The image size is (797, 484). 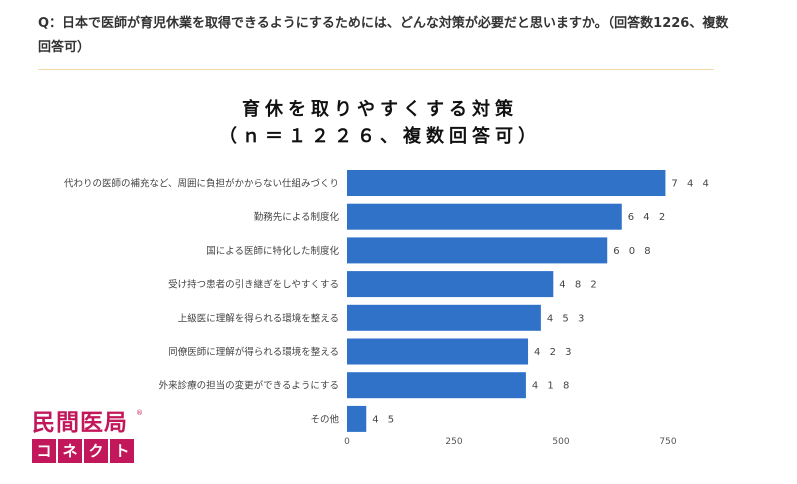 What do you see at coordinates (44, 451) in the screenshot?
I see `logo-char: コ` at bounding box center [44, 451].